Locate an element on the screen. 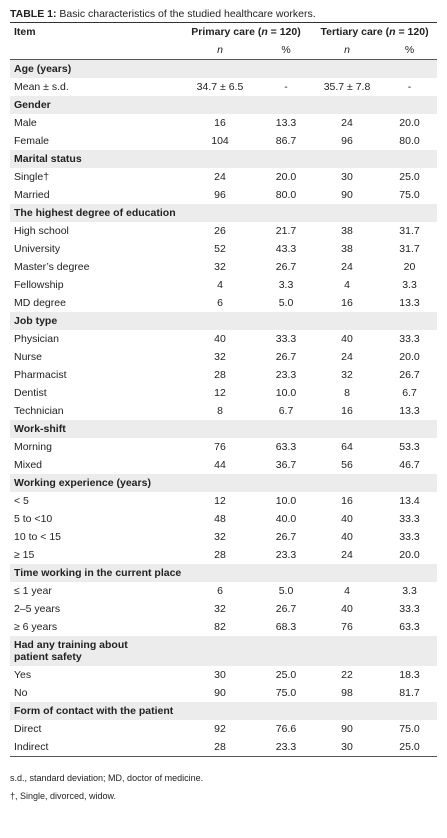 The height and width of the screenshot is (838, 447). value-cell: 5.0 is located at coordinates (286, 303).